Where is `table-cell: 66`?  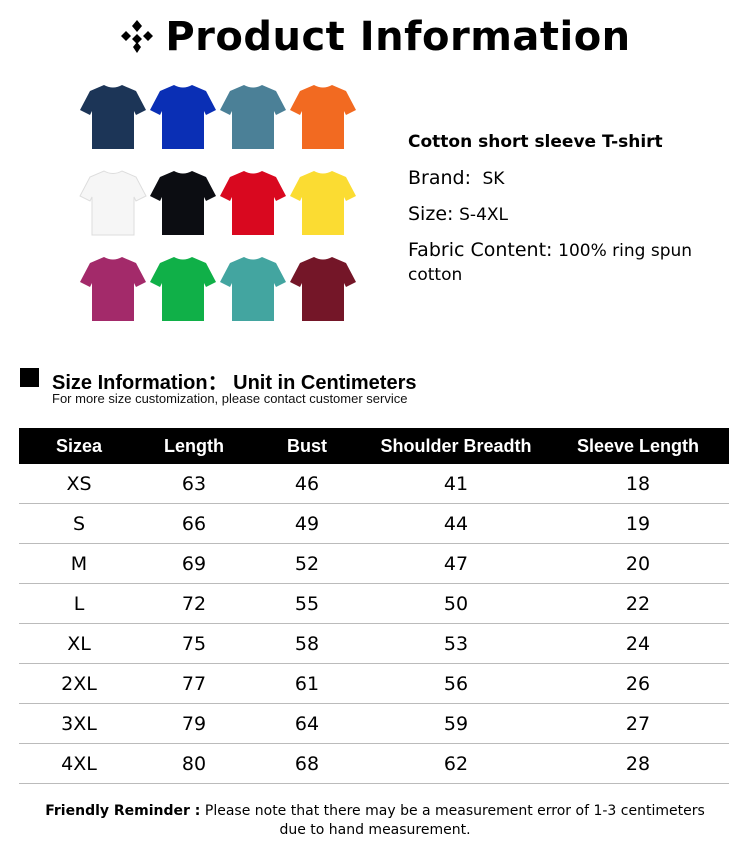 table-cell: 66 is located at coordinates (194, 523).